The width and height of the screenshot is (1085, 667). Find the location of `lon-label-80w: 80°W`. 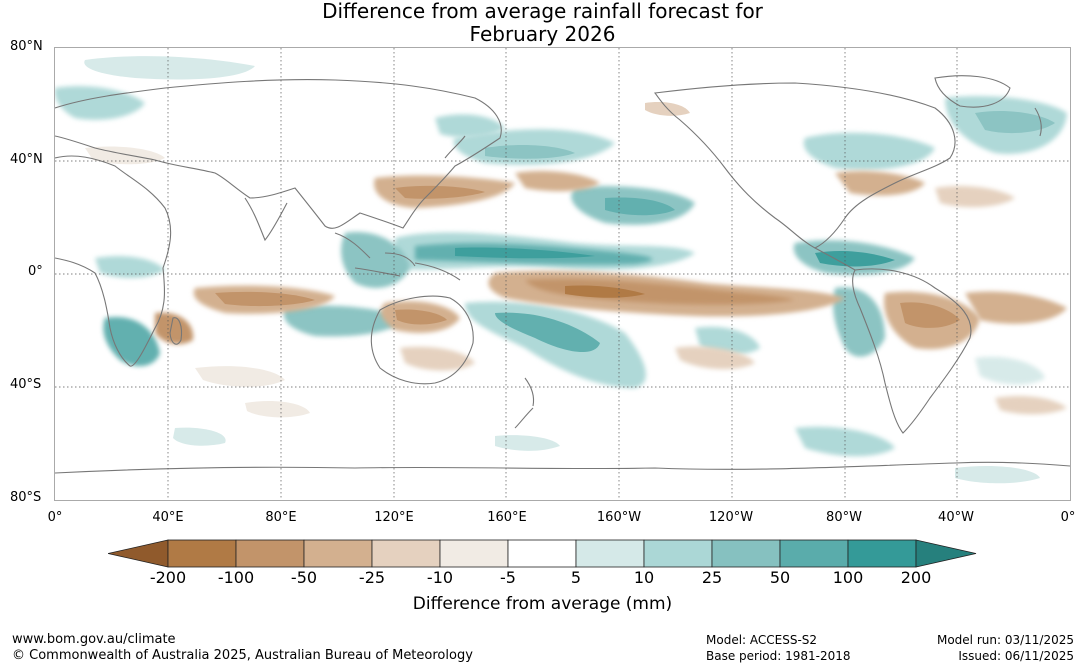

lon-label-80w: 80°W is located at coordinates (844, 517).